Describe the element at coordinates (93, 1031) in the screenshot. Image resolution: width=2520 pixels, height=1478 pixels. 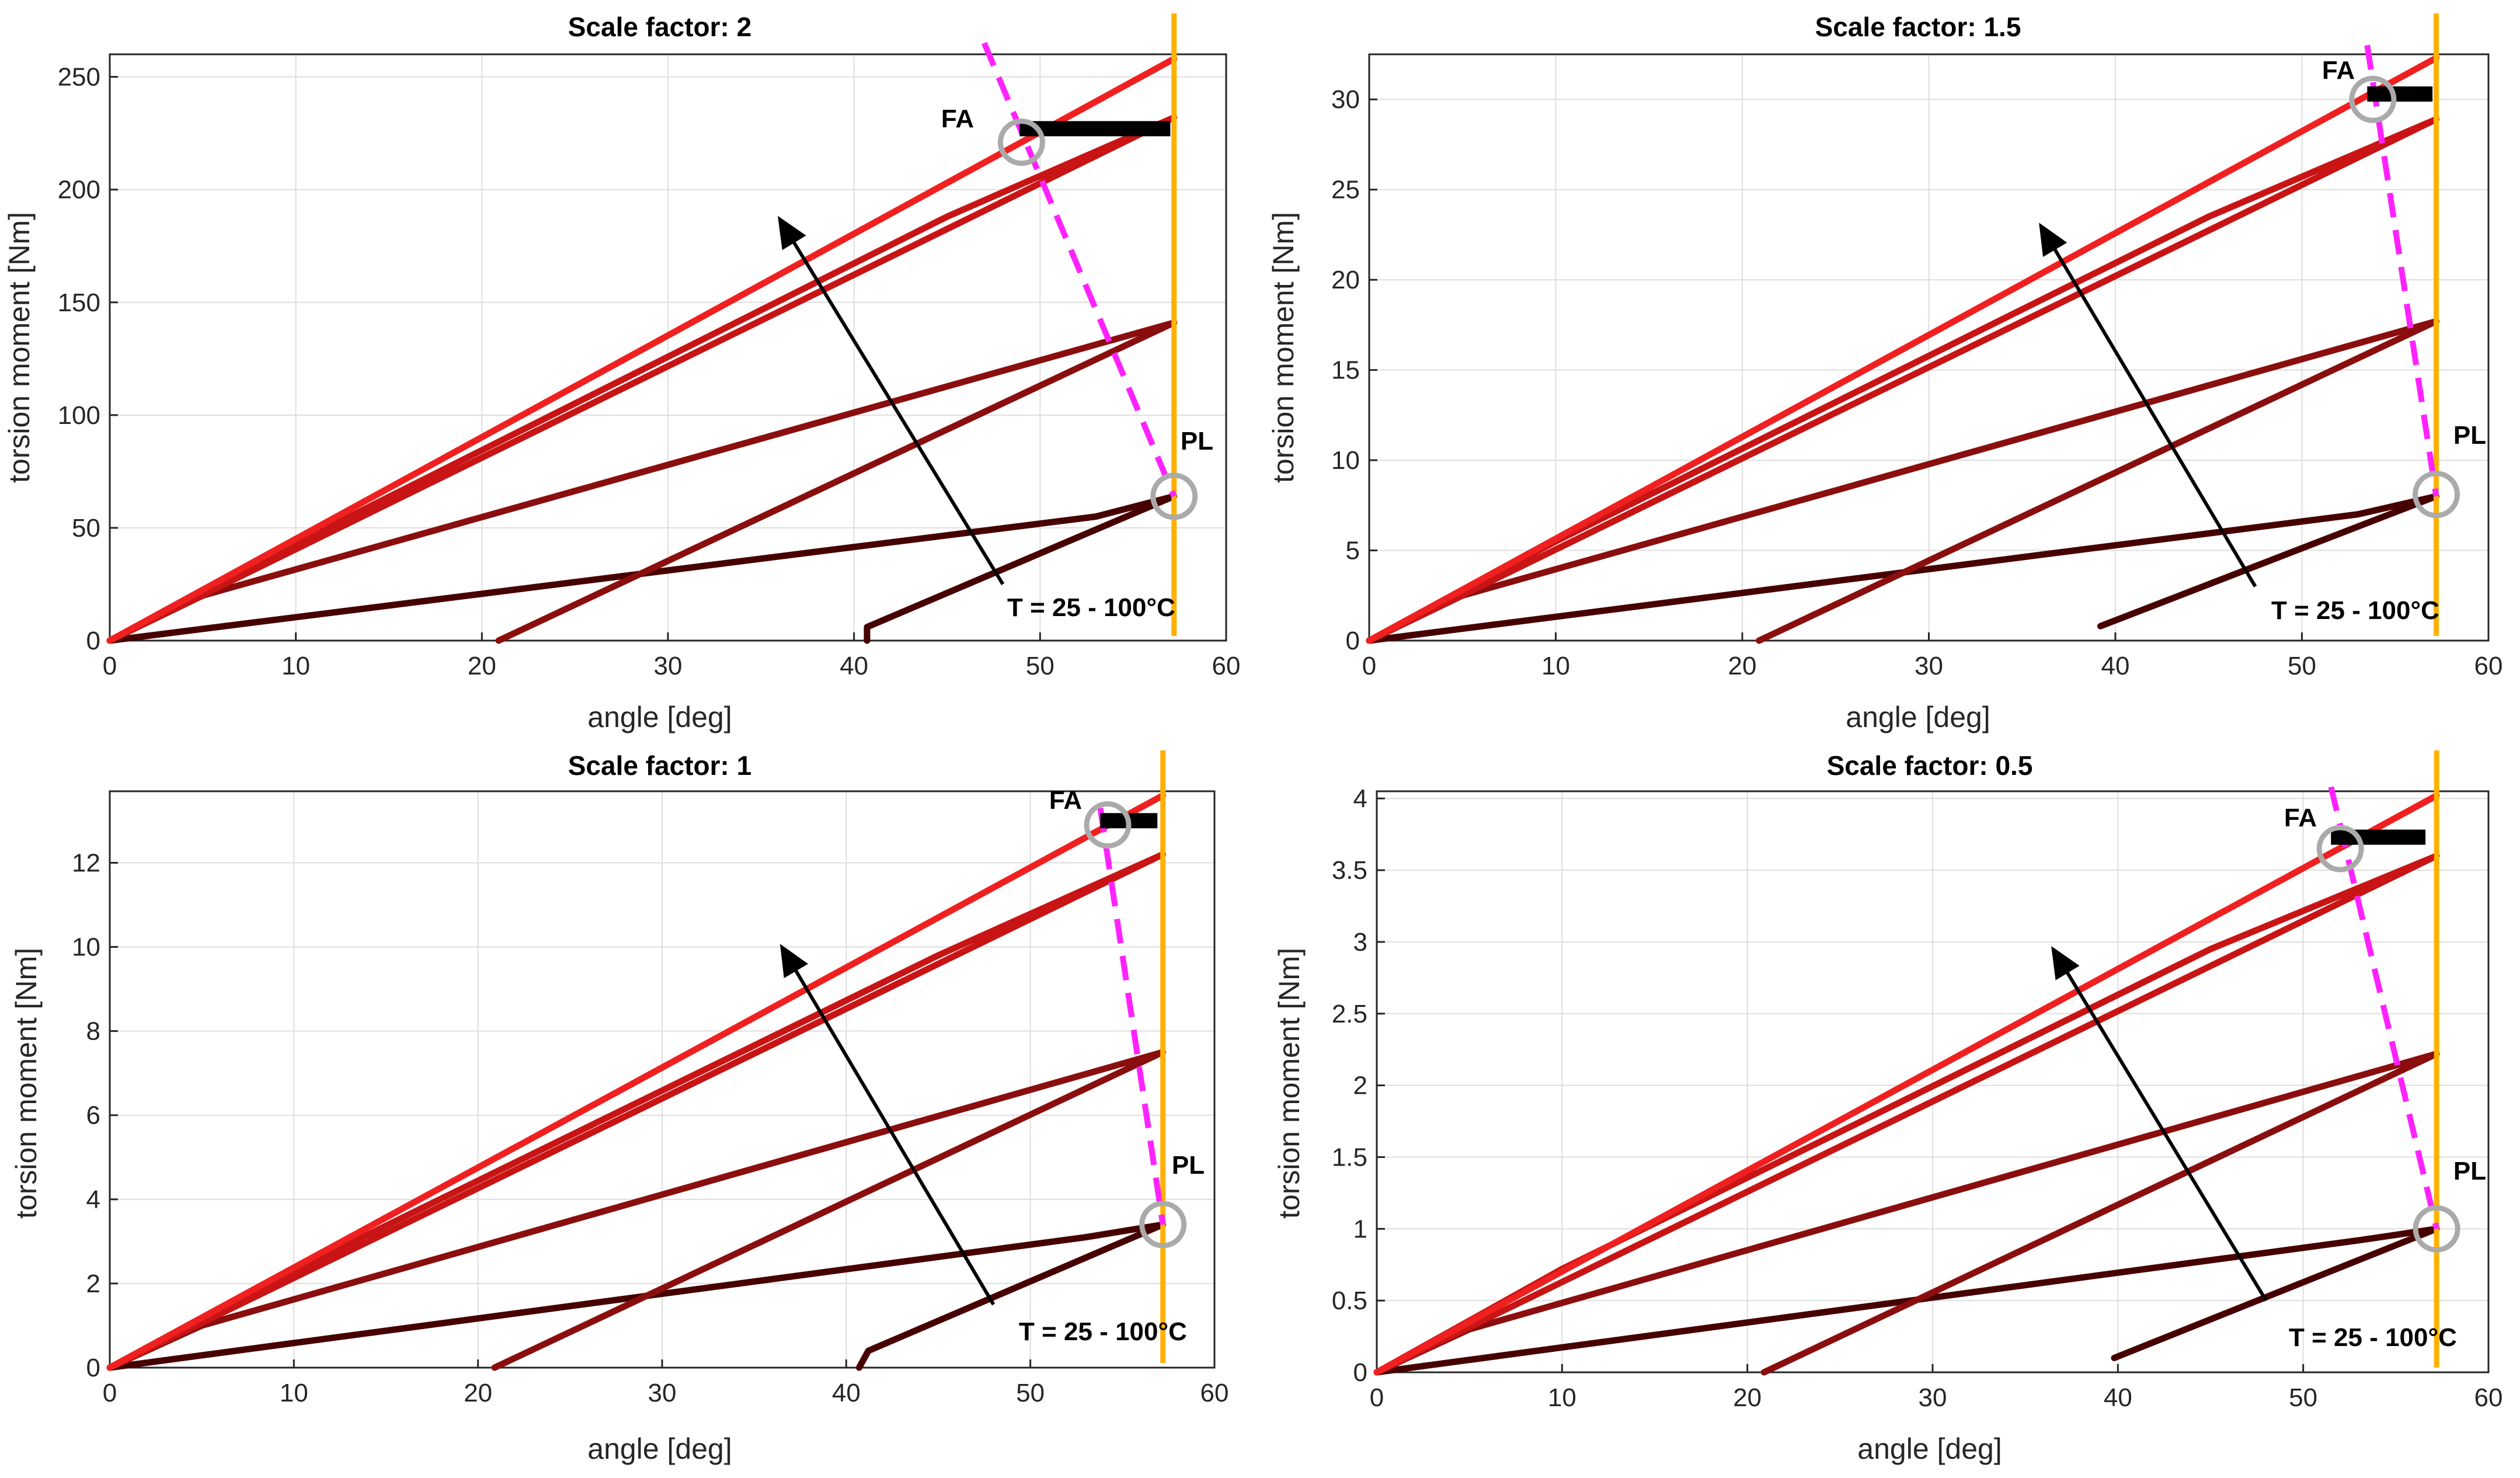
I see `y-tick-label: 8` at that location.